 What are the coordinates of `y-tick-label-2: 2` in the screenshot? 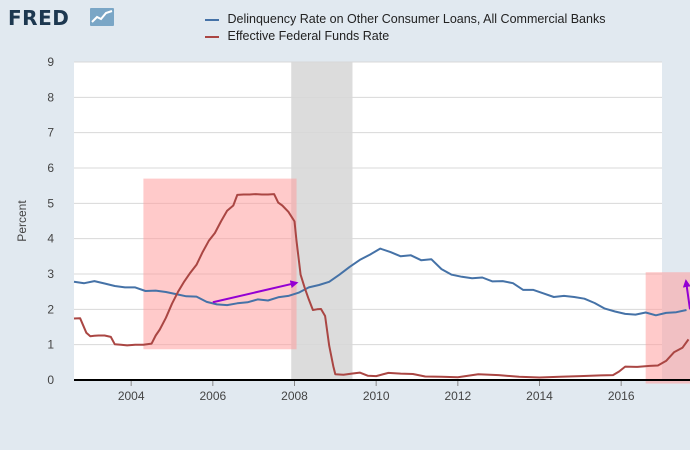 It's located at (50, 309).